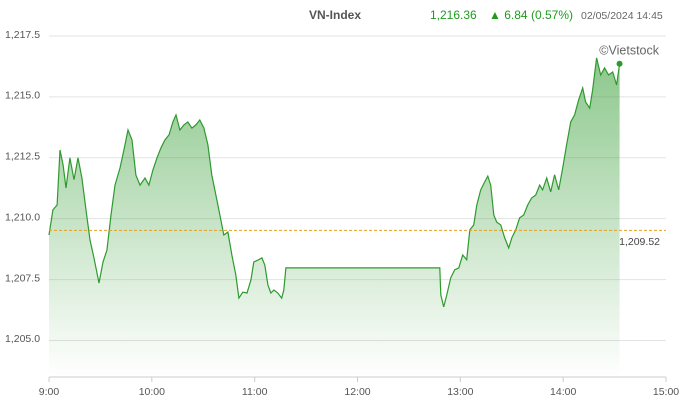  I want to click on y-tick-label: 1,215.0, so click(22, 96).